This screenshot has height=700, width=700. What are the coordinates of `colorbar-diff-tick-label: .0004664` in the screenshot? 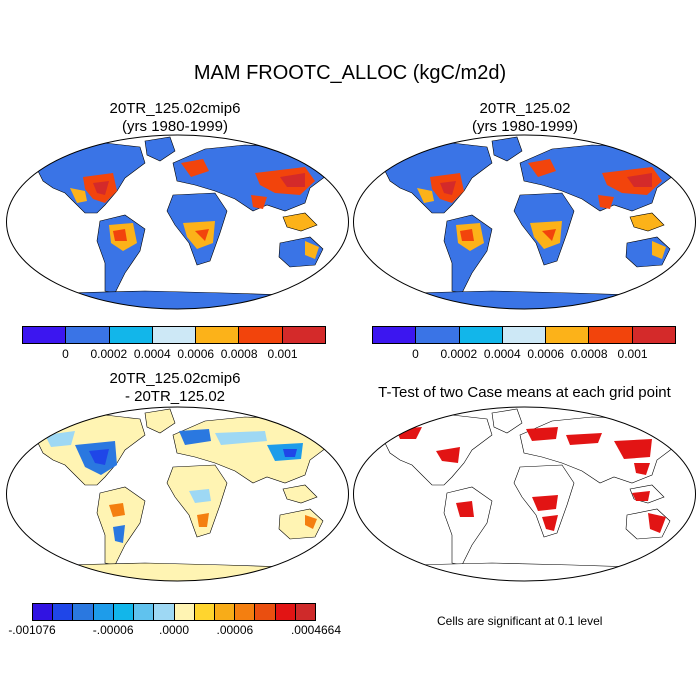 It's located at (316, 630).